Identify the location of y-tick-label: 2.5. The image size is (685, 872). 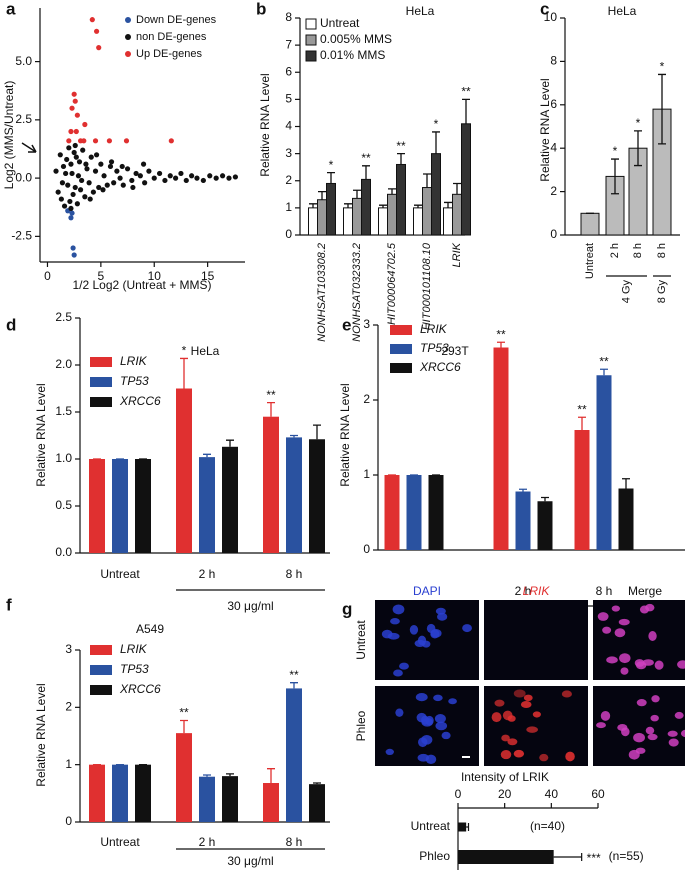
(63, 317).